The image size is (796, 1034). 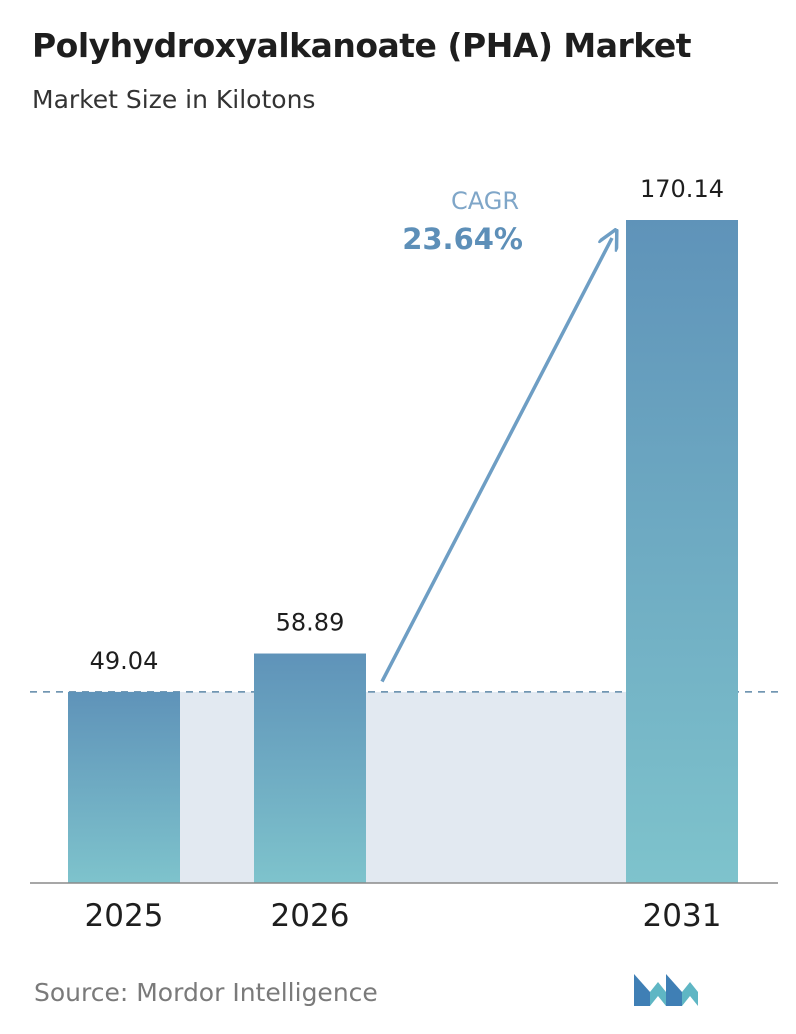 What do you see at coordinates (124, 787) in the screenshot?
I see `bar-2025` at bounding box center [124, 787].